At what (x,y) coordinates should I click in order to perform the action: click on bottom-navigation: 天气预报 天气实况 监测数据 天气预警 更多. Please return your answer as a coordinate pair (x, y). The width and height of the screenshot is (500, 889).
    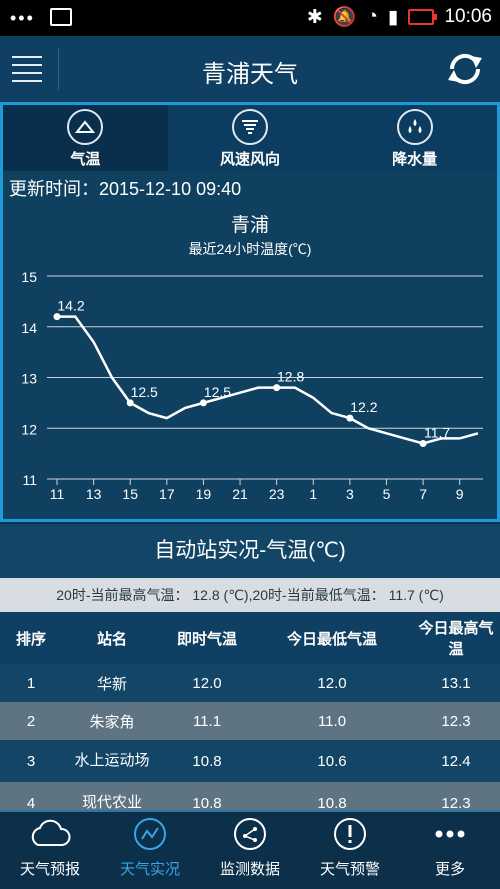
    Looking at the image, I should click on (250, 849).